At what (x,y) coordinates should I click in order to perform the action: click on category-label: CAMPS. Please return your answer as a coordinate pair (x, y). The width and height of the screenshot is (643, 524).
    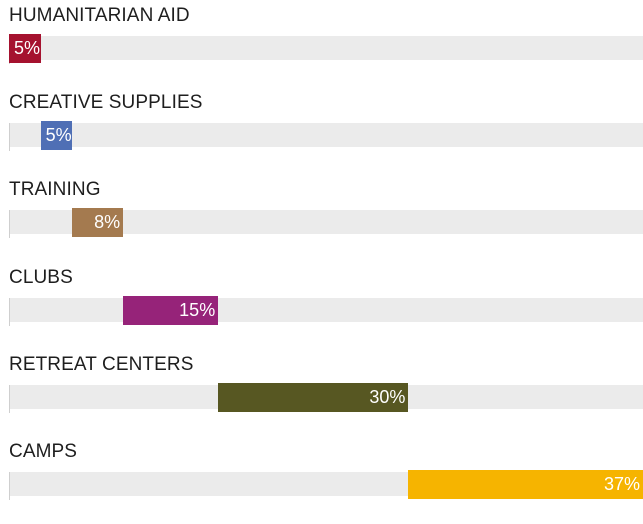
    Looking at the image, I should click on (43, 451).